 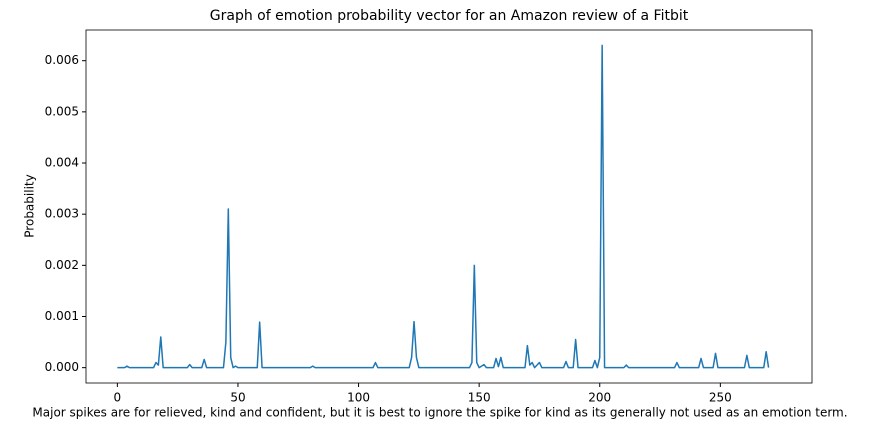 I want to click on y-axis-label: Probability, so click(x=30, y=205).